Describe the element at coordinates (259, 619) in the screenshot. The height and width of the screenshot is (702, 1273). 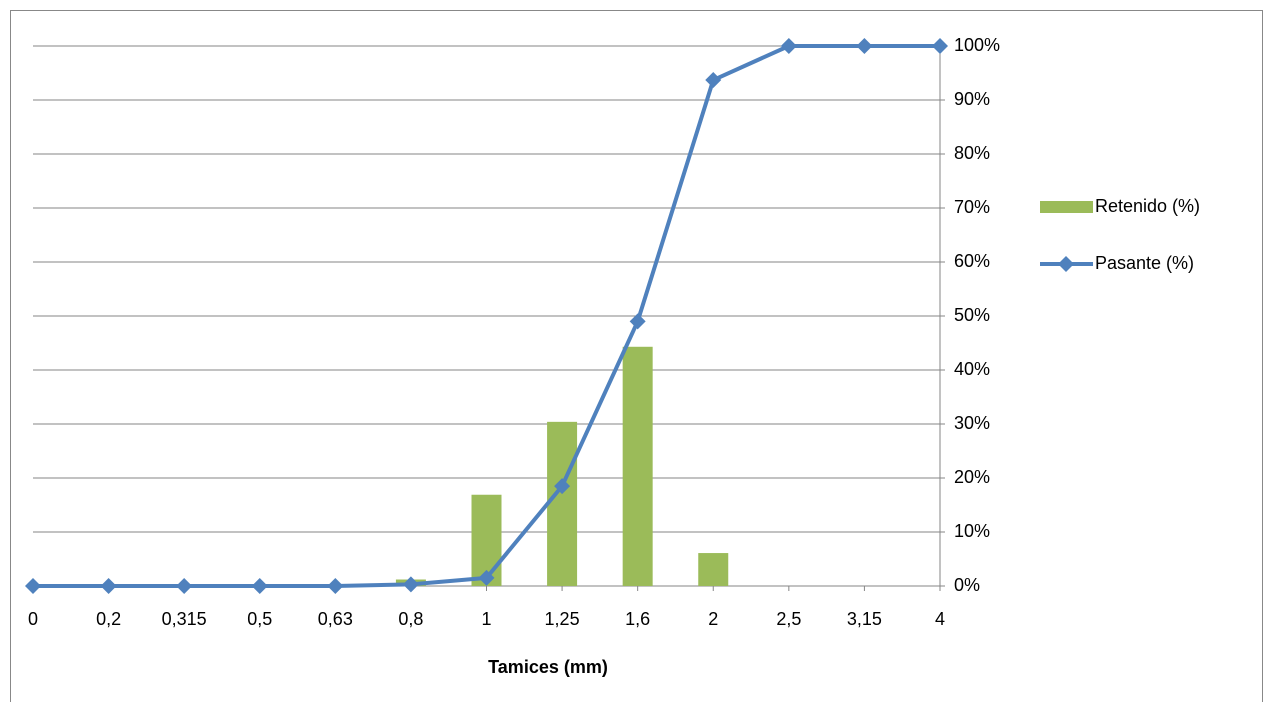
I see `x-tick-label: 0,5` at that location.